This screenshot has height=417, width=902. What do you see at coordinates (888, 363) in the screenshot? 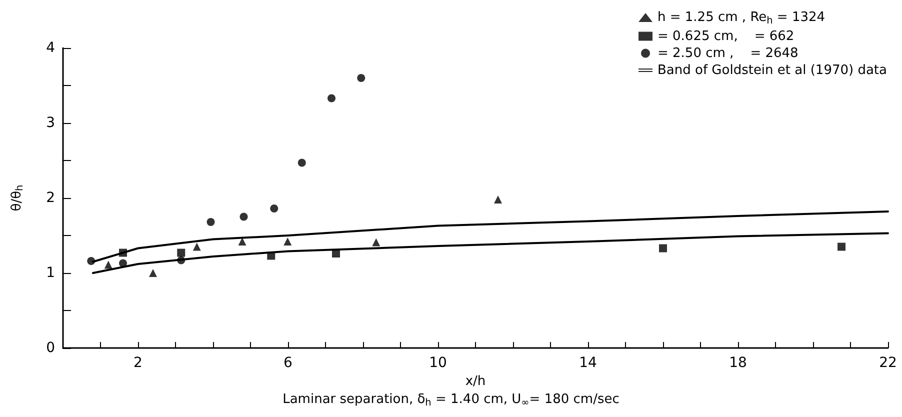
I see `x-tick-label: 22` at bounding box center [888, 363].